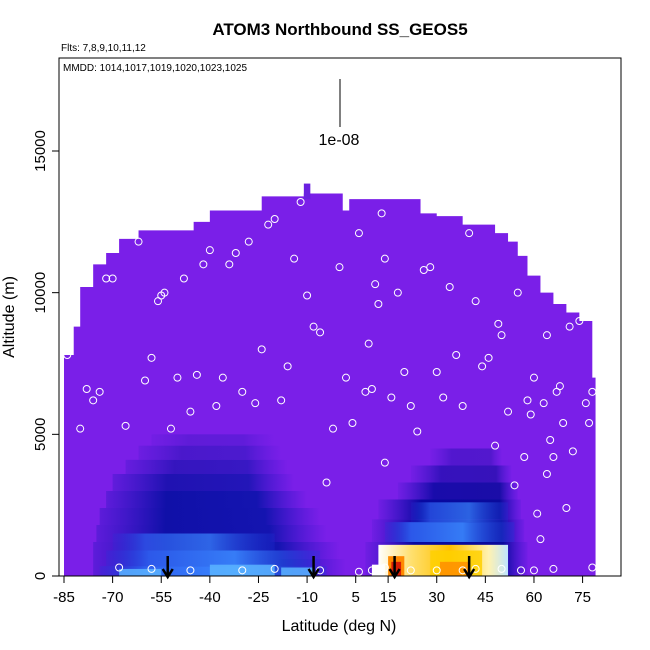 This screenshot has height=650, width=650. Describe the element at coordinates (582, 597) in the screenshot. I see `x-tick-label: 75` at that location.